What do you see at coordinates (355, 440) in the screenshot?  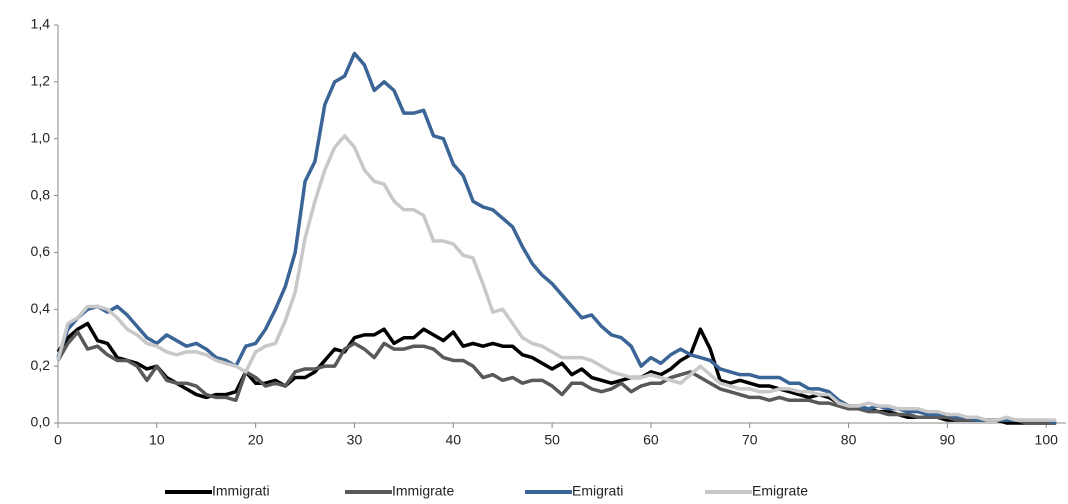 I see `x-tick-label: 30` at bounding box center [355, 440].